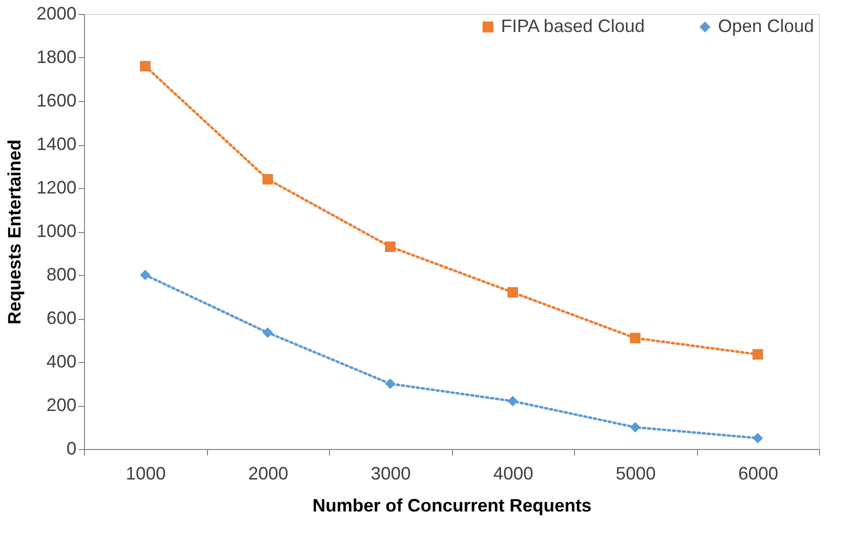  I want to click on x-tick-label: 2000, so click(268, 474).